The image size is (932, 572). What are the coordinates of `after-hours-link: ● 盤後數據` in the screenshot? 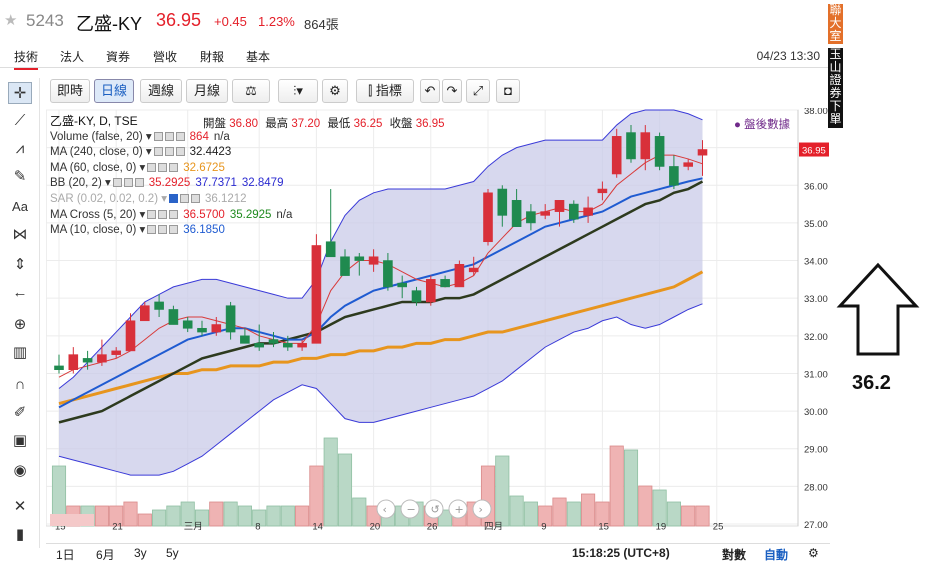 It's located at (762, 125).